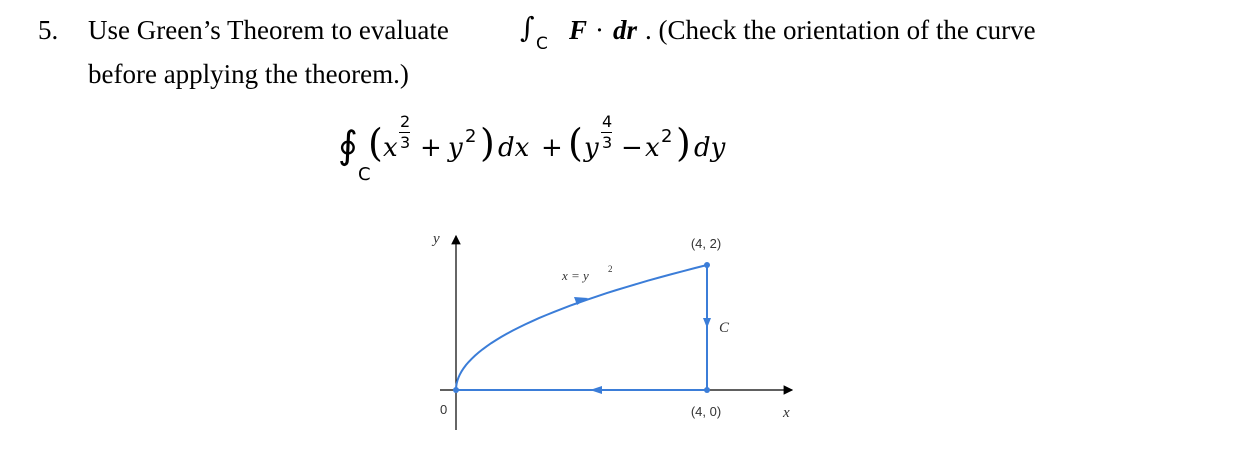 The width and height of the screenshot is (1236, 472). I want to click on origin-label: 0, so click(443, 409).